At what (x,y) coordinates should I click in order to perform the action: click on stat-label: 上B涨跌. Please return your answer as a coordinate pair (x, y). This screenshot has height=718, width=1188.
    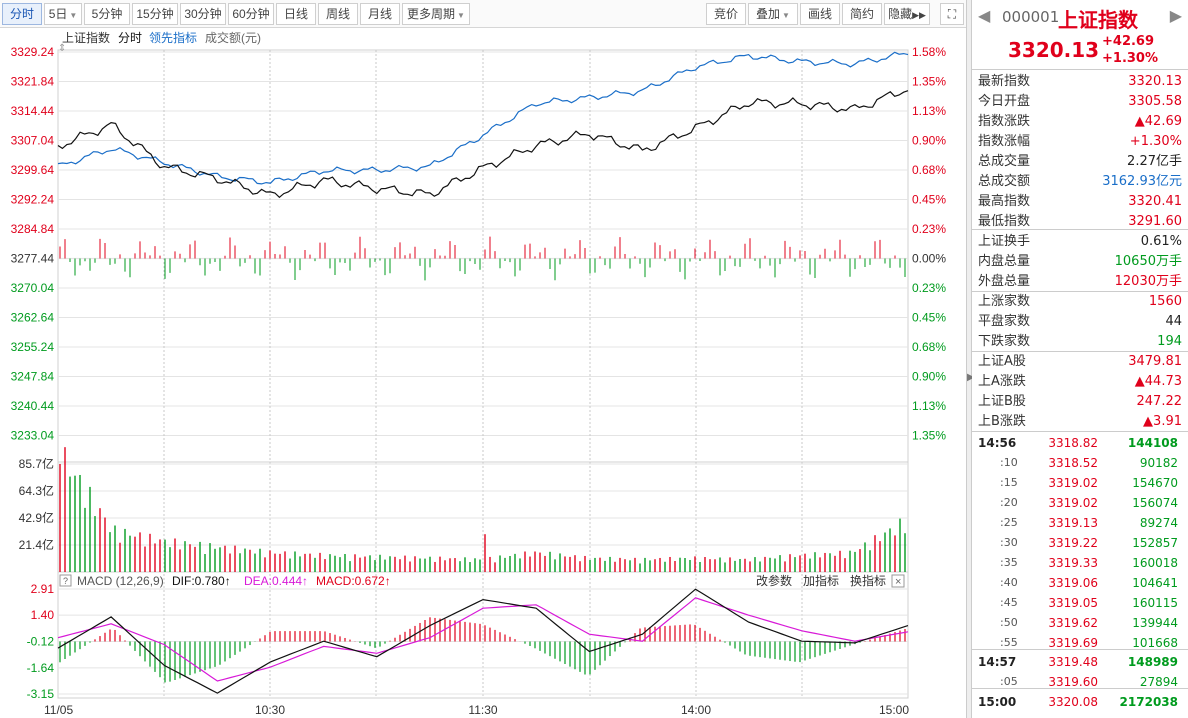
    Looking at the image, I should click on (1002, 421).